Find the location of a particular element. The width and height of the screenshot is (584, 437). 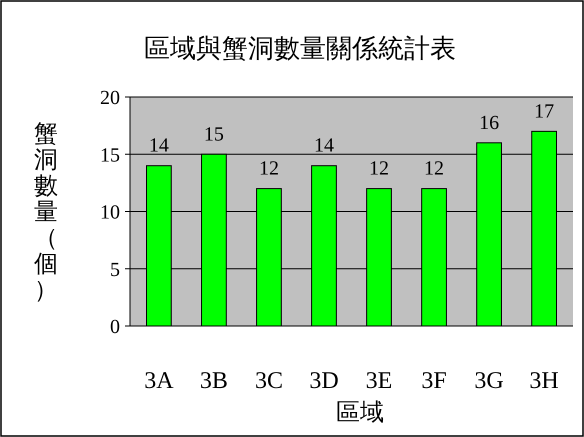

x-axis-title: 區域 is located at coordinates (360, 413).